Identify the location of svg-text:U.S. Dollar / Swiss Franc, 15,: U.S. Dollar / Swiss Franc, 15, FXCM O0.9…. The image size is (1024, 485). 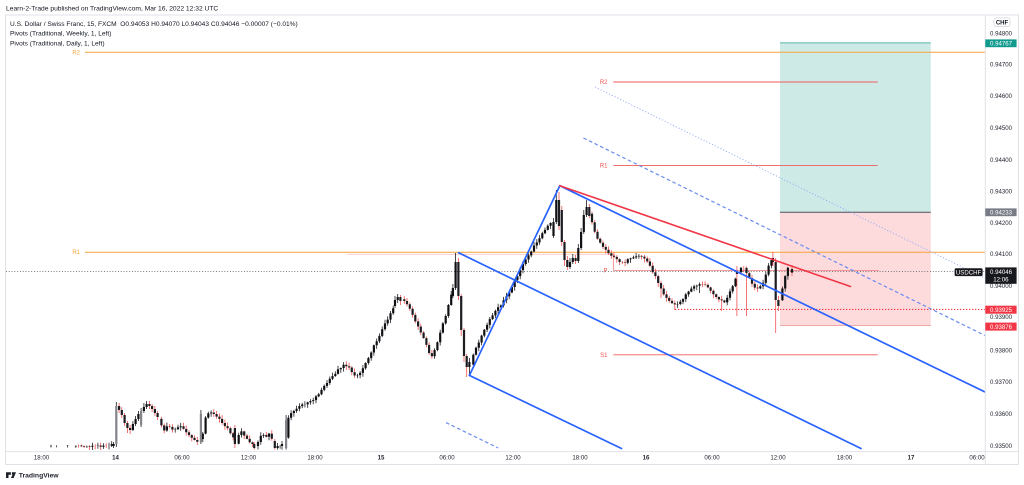
(154, 24).